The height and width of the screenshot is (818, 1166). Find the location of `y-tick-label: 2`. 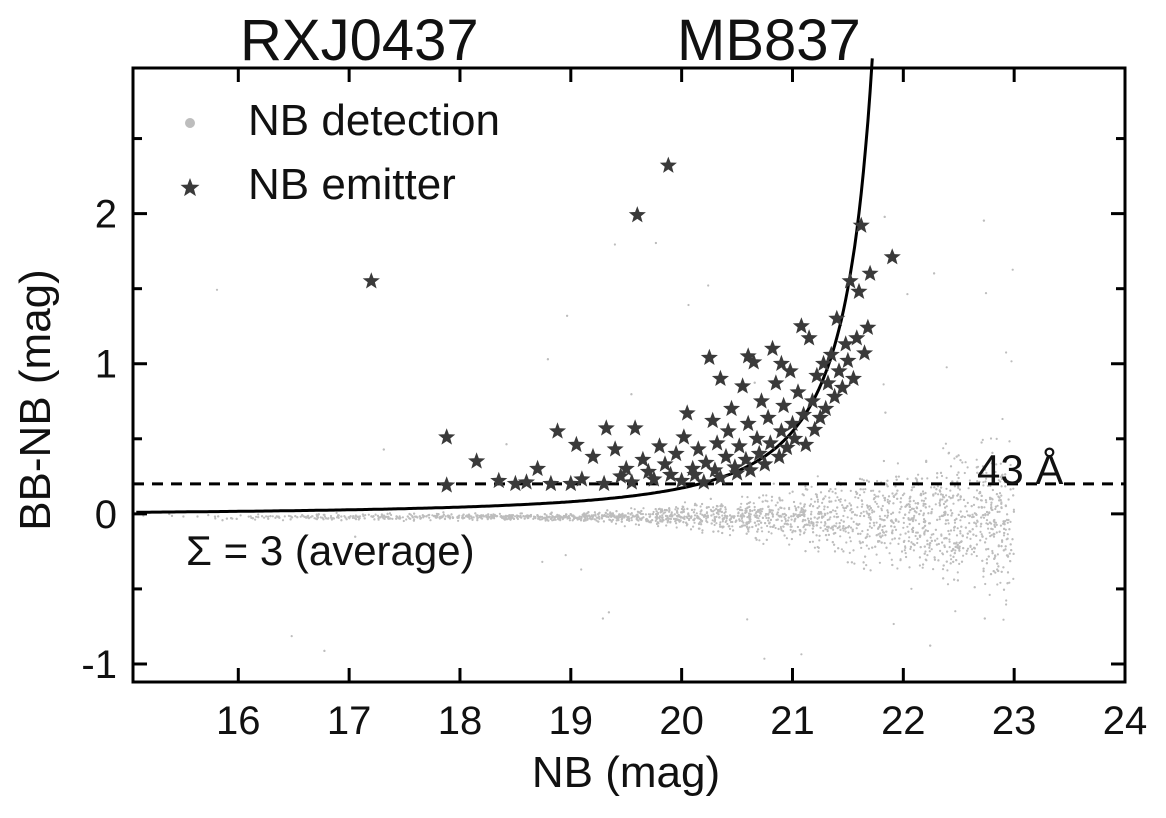

y-tick-label: 2 is located at coordinates (106, 215).